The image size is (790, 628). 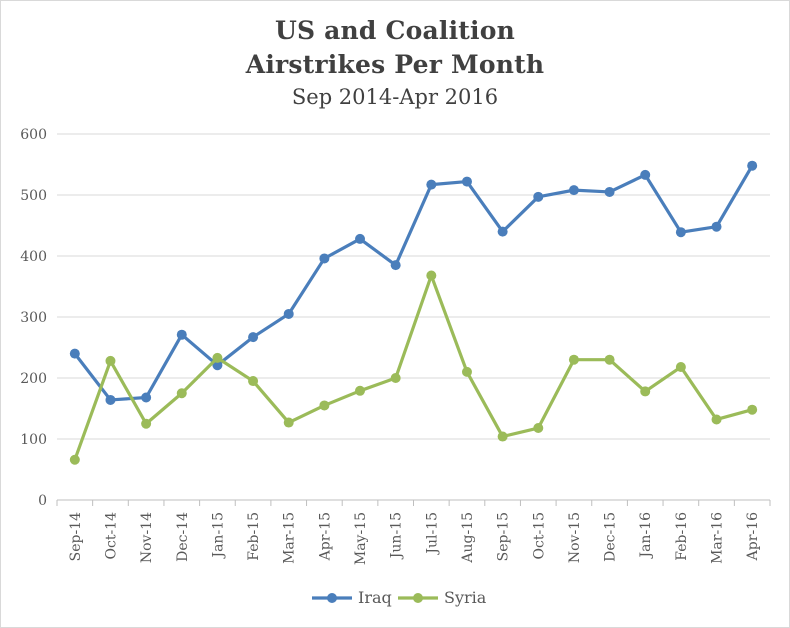 I want to click on y-tick-label: 400, so click(x=33, y=257).